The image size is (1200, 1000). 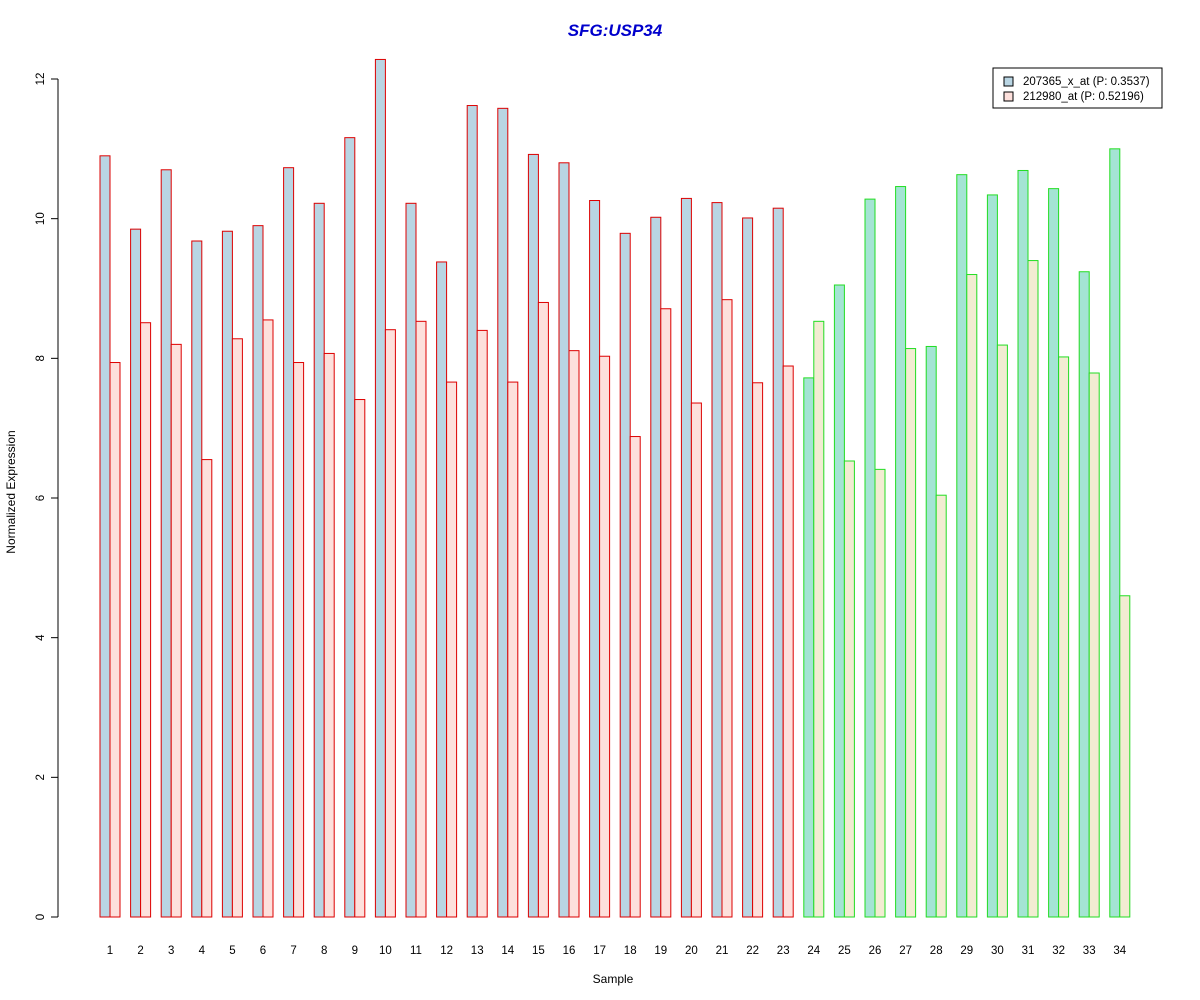 What do you see at coordinates (752, 951) in the screenshot?
I see `x-tick-label: 22` at bounding box center [752, 951].